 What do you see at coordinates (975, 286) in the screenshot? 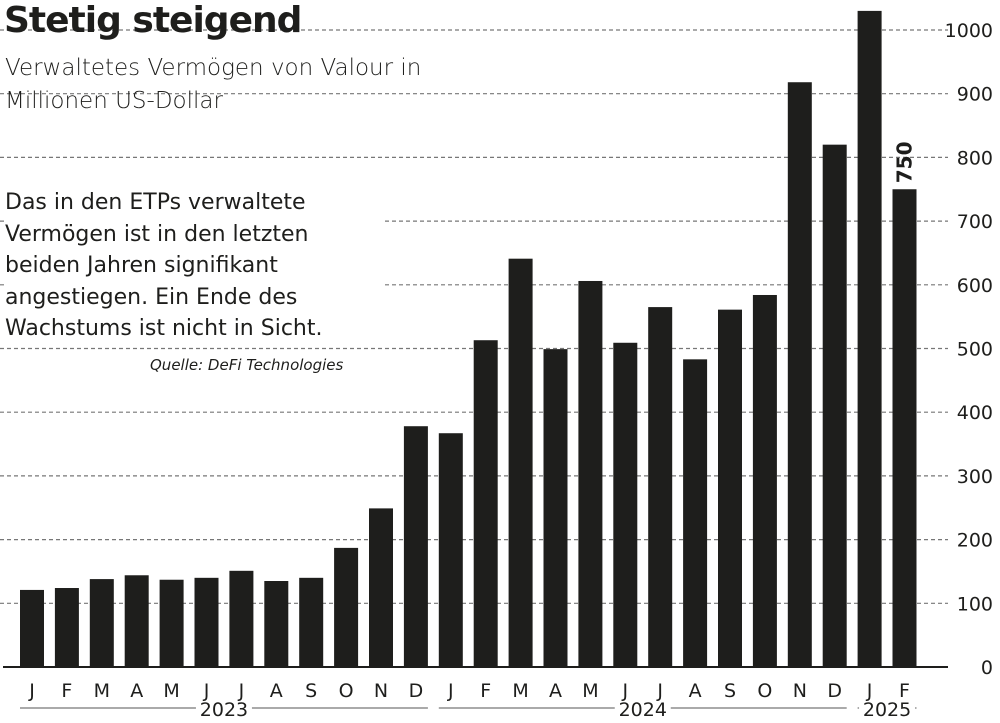
I see `y-tick-label: 600` at bounding box center [975, 286].